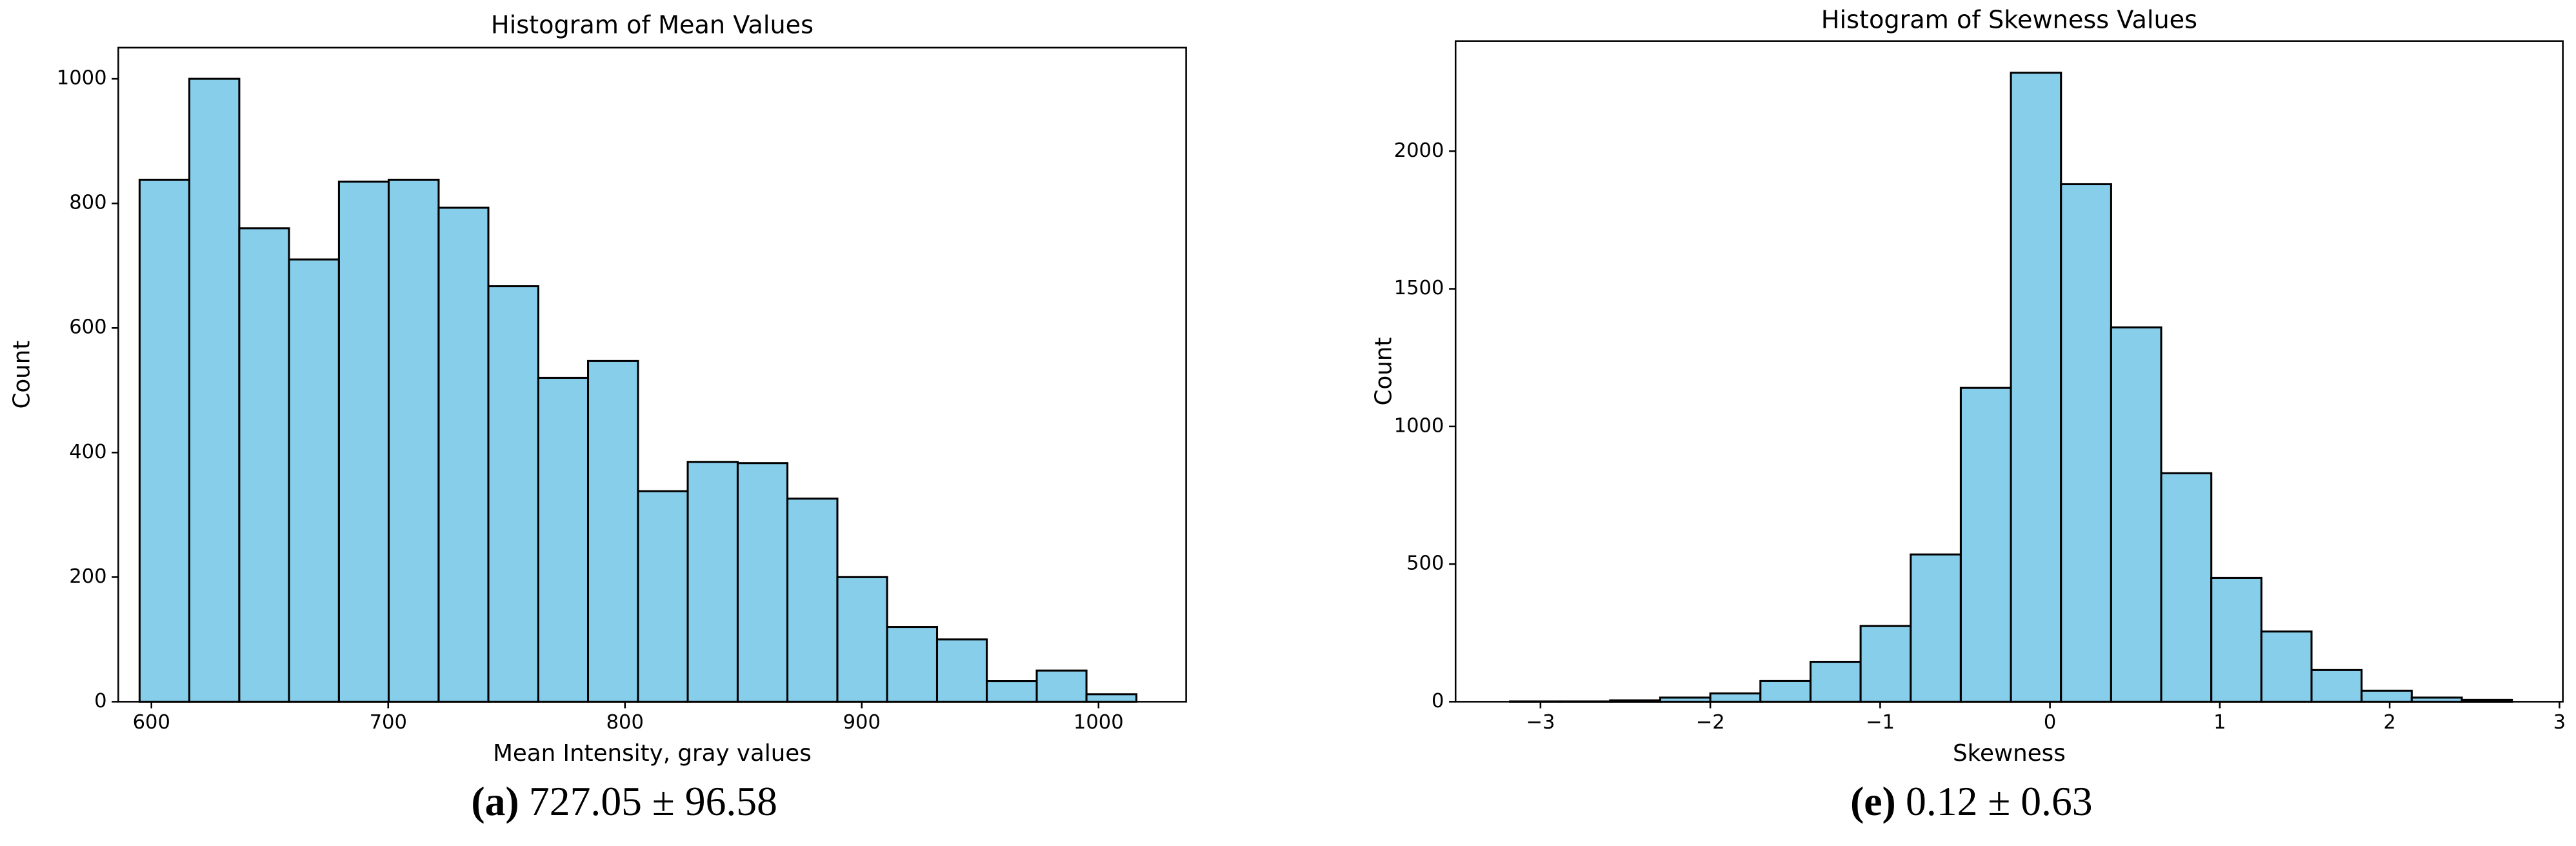 The image size is (2576, 846). Describe the element at coordinates (2219, 723) in the screenshot. I see `x-tick-label: 1` at that location.